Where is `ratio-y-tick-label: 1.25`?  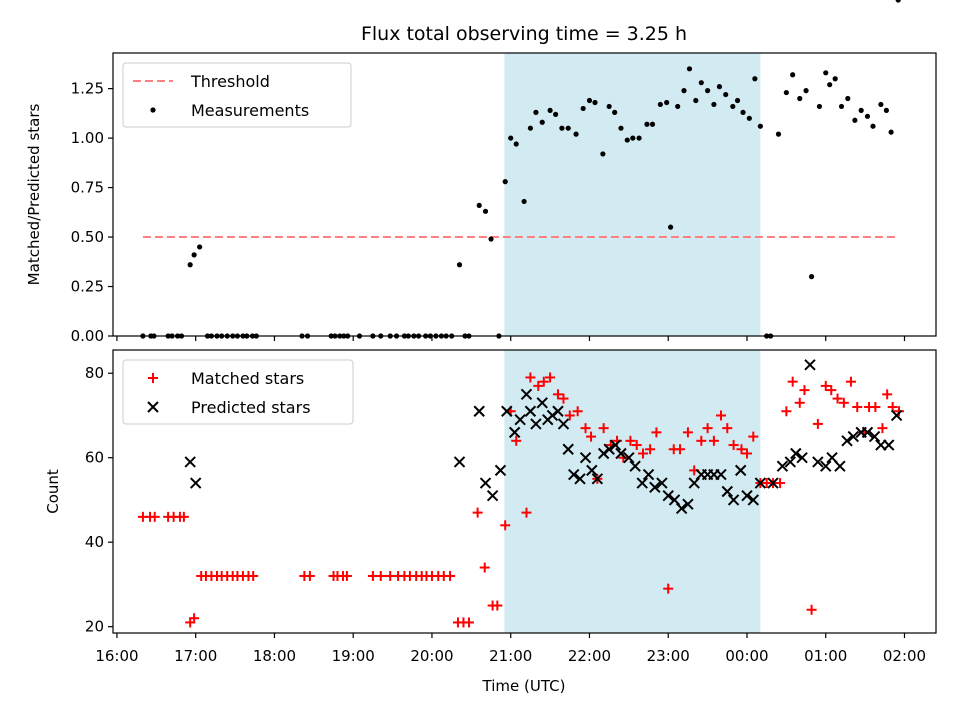 ratio-y-tick-label: 1.25 is located at coordinates (87, 89).